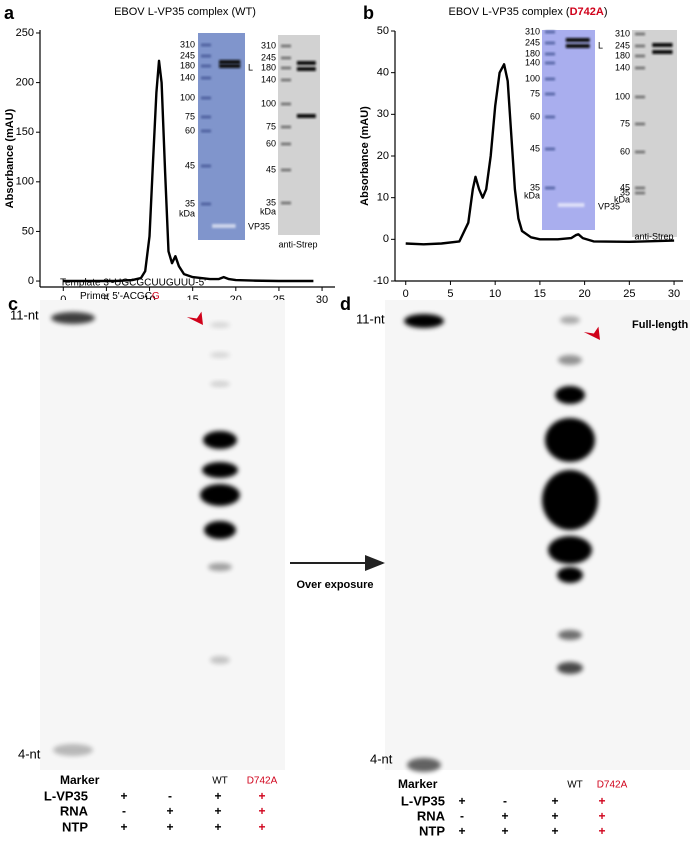 This screenshot has height=844, width=697. Describe the element at coordinates (25, 132) in the screenshot. I see `y-tick-label: 150` at that location.